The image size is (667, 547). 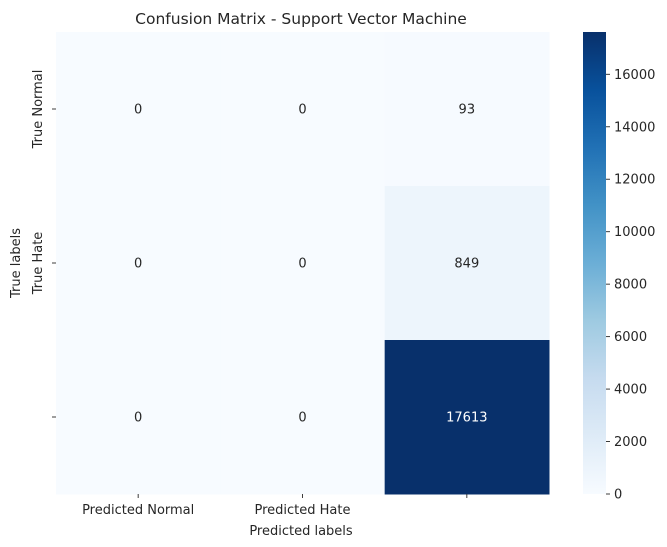 What do you see at coordinates (38, 264) in the screenshot?
I see `y-tick-label: True Hate` at bounding box center [38, 264].